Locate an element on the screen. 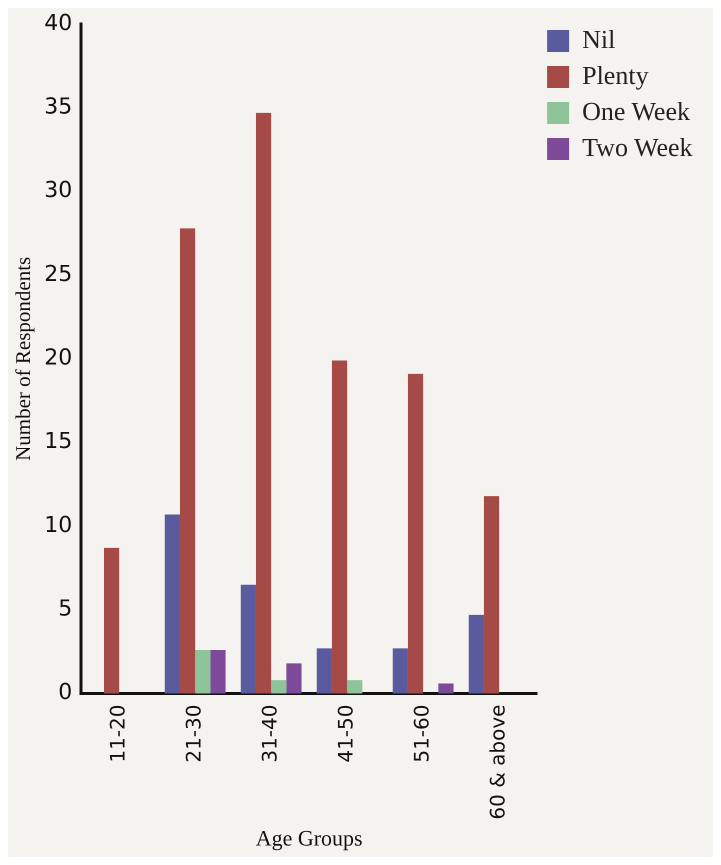 Image resolution: width=721 pixels, height=865 pixels. legend-label: One Week is located at coordinates (636, 111).